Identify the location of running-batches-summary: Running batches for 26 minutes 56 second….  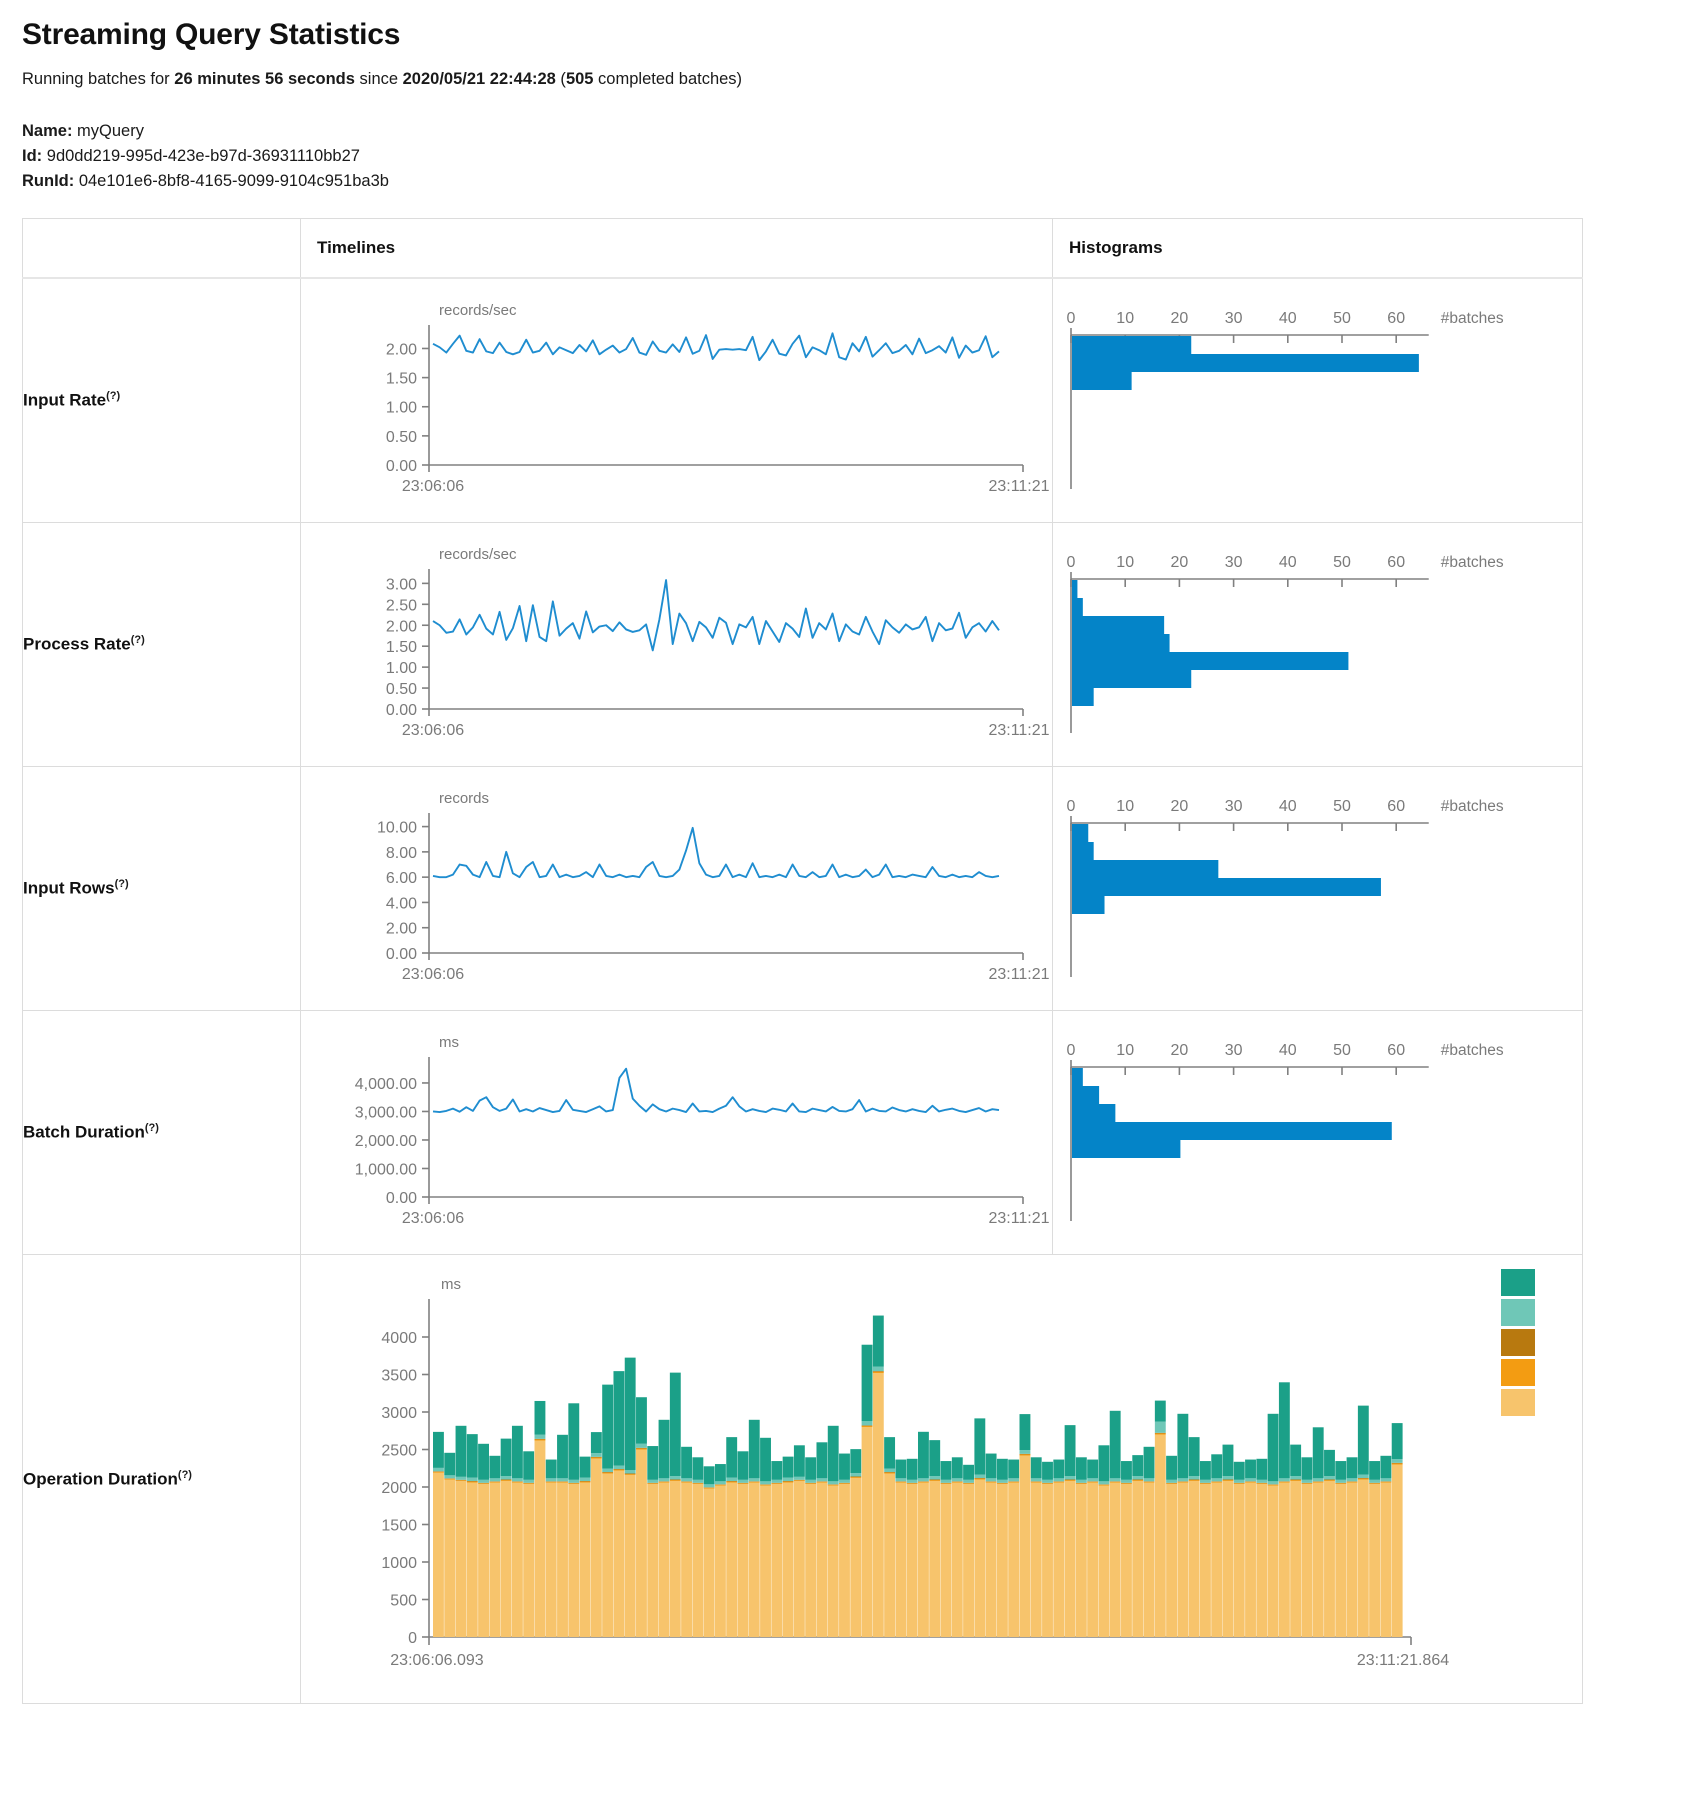
(846, 79).